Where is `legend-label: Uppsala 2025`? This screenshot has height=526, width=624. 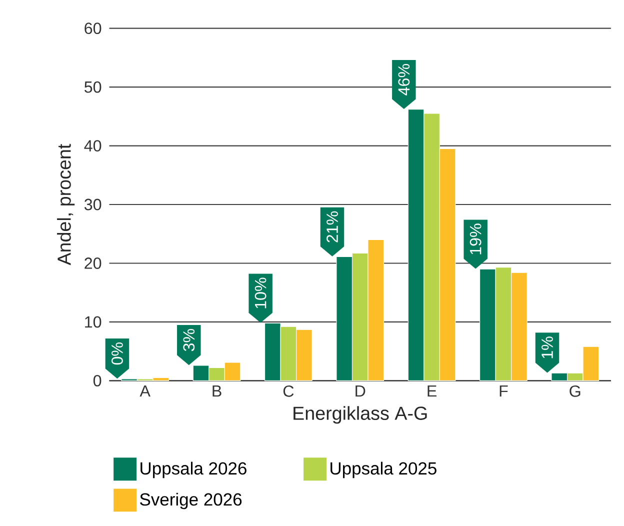
legend-label: Uppsala 2025 is located at coordinates (383, 470).